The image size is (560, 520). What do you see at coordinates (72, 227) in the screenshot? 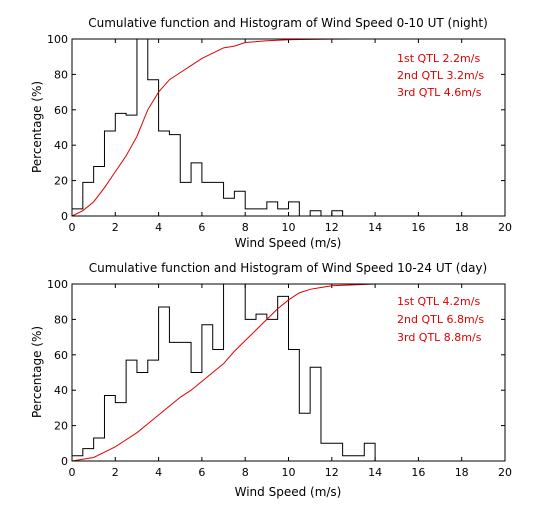
I see `night-xtick-label: 0` at bounding box center [72, 227].